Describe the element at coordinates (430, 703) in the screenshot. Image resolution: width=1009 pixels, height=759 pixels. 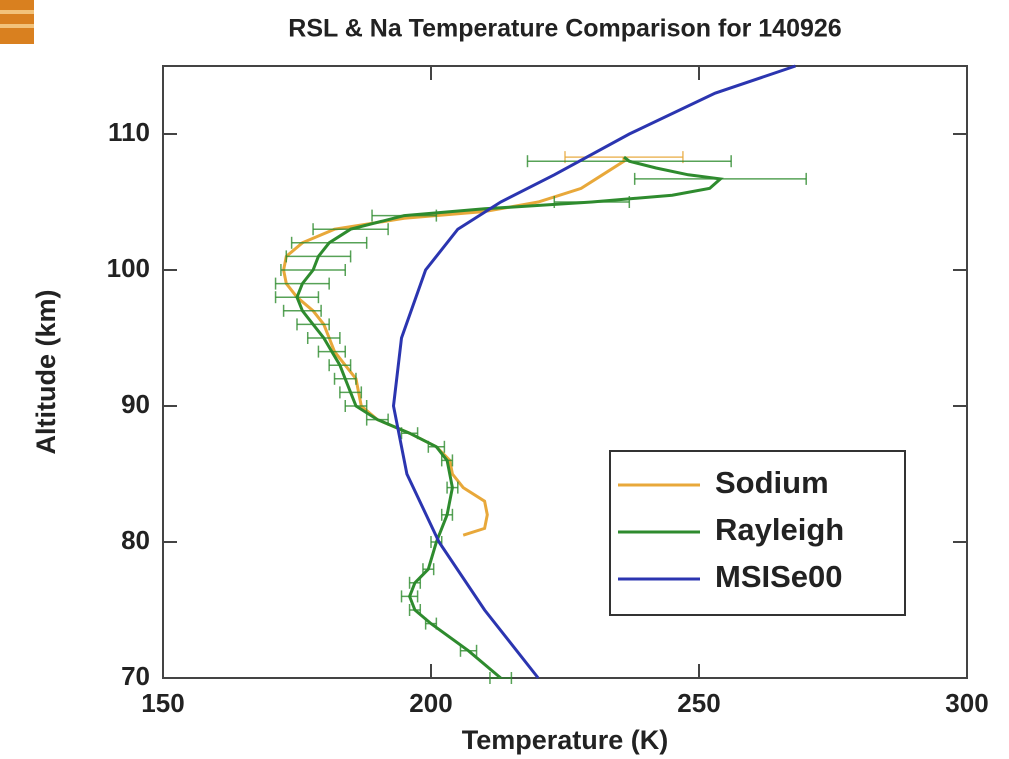
I see `x-tick-label: 200` at that location.